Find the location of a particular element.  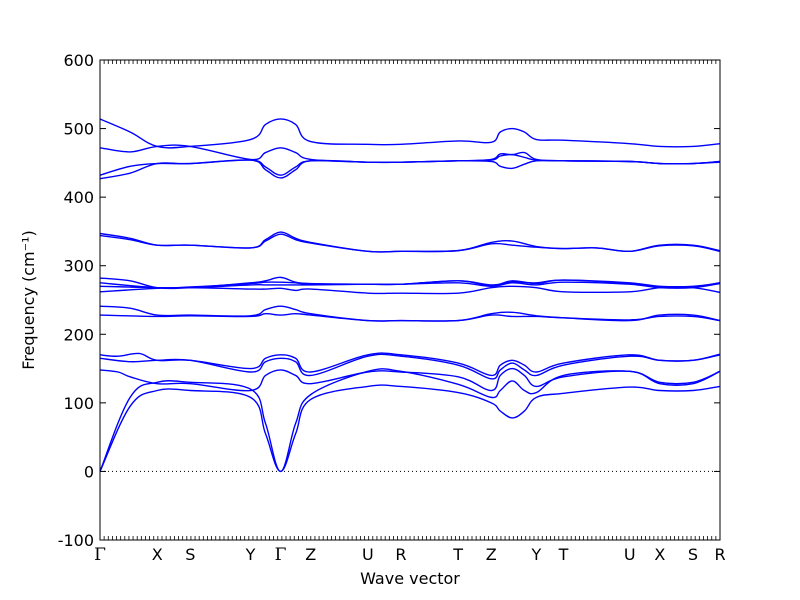

y-tick-label: 400 is located at coordinates (78, 197).